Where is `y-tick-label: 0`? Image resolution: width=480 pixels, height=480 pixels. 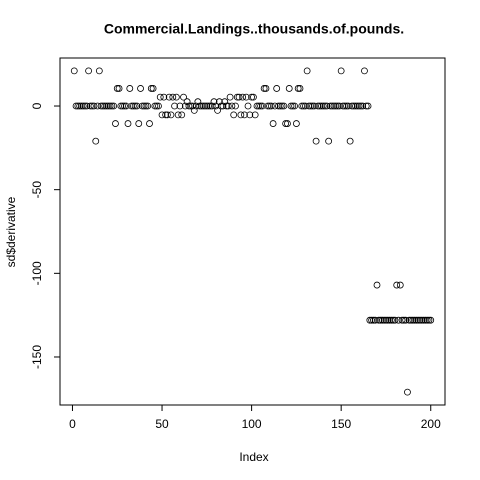
y-tick-label: 0 is located at coordinates (37, 105).